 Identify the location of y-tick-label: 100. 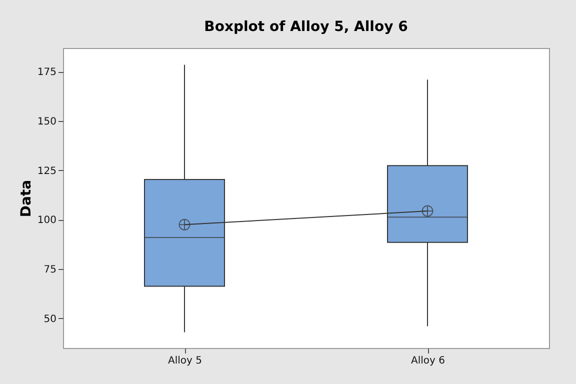
(46, 220).